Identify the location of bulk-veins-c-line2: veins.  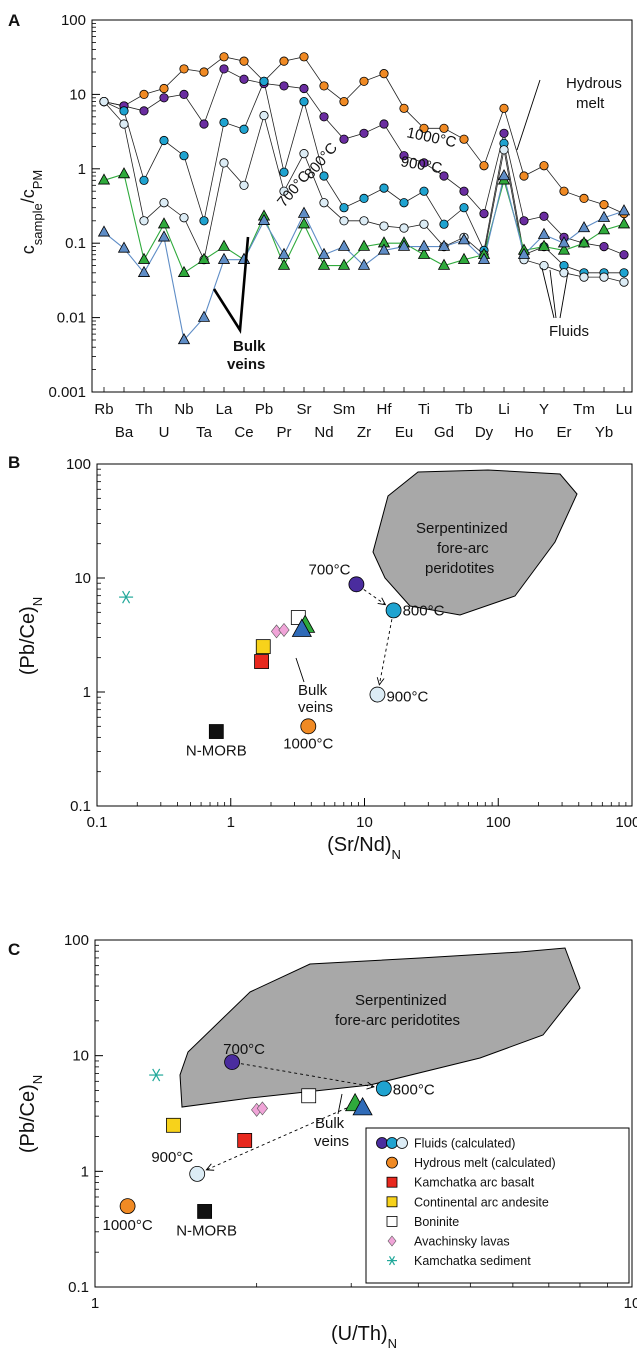
(331, 1141).